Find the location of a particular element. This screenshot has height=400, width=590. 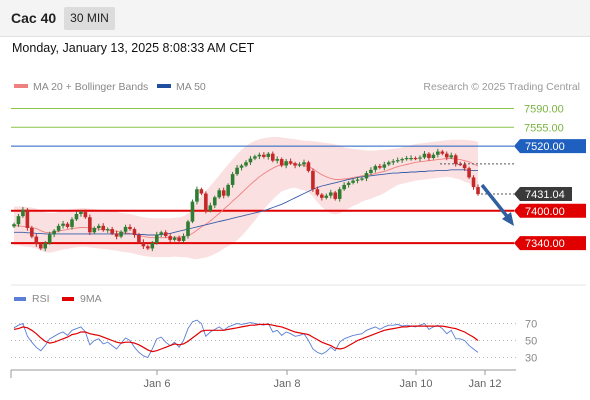

level-tag-7400.00 is located at coordinates (550, 210).